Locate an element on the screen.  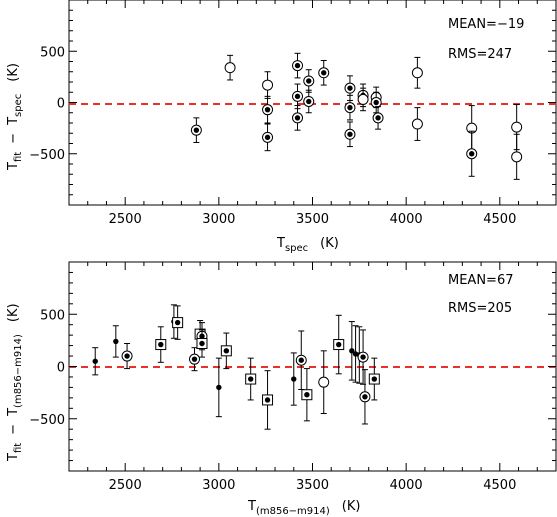
y-axis-label-right: T is located at coordinates (13, 412).